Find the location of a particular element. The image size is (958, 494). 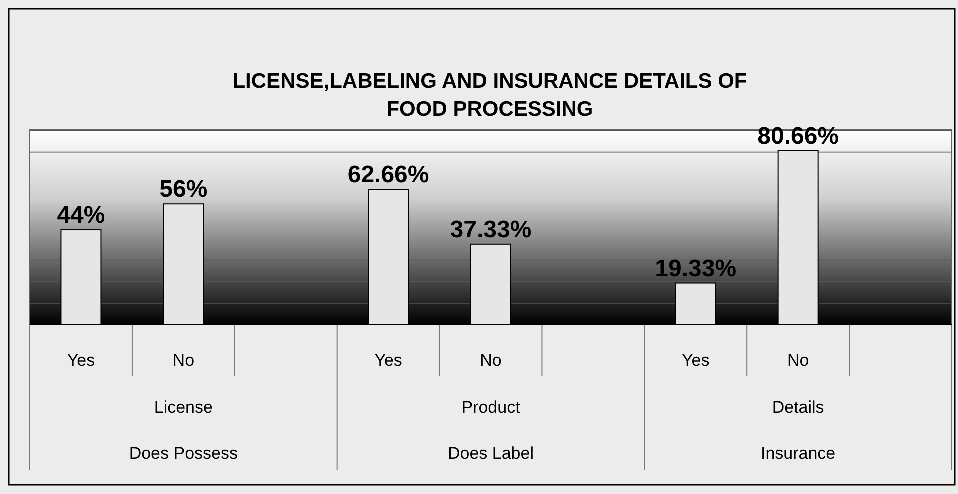

chart-title: LICENSE,LABELING AND INSURANCE DETAILS OF FOOD PROCESSING is located at coordinates (490, 95).